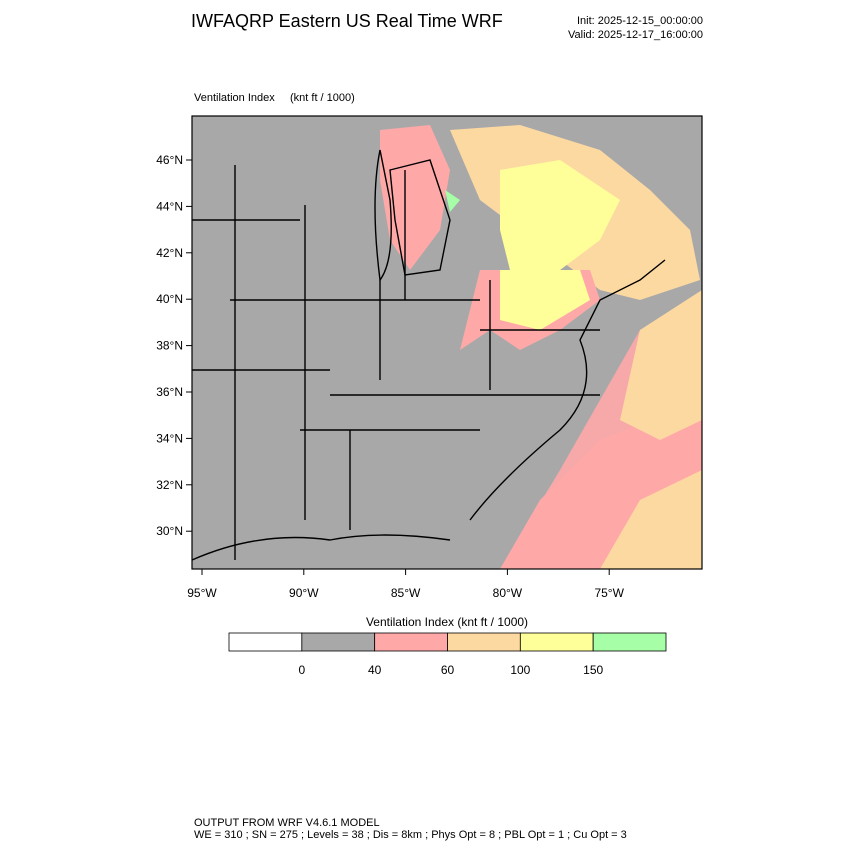 The height and width of the screenshot is (855, 850). Describe the element at coordinates (169, 253) in the screenshot. I see `lat-label: 42°N` at that location.